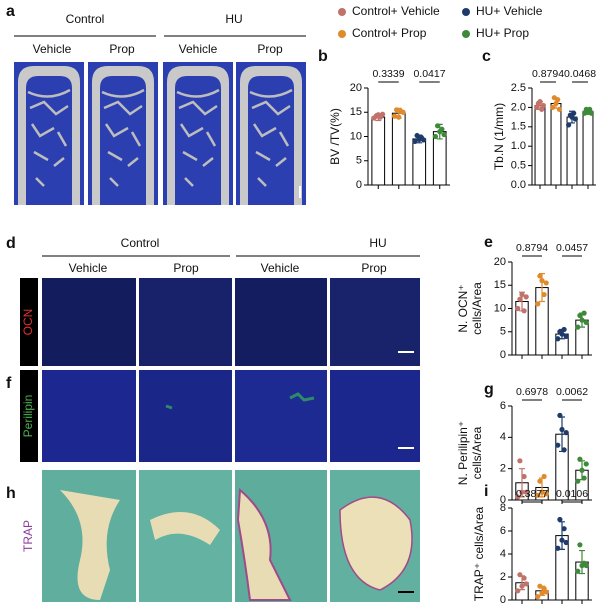  Describe the element at coordinates (499, 136) in the screenshot. I see `y-axis-label: Tb.N (1/mm)` at that location.